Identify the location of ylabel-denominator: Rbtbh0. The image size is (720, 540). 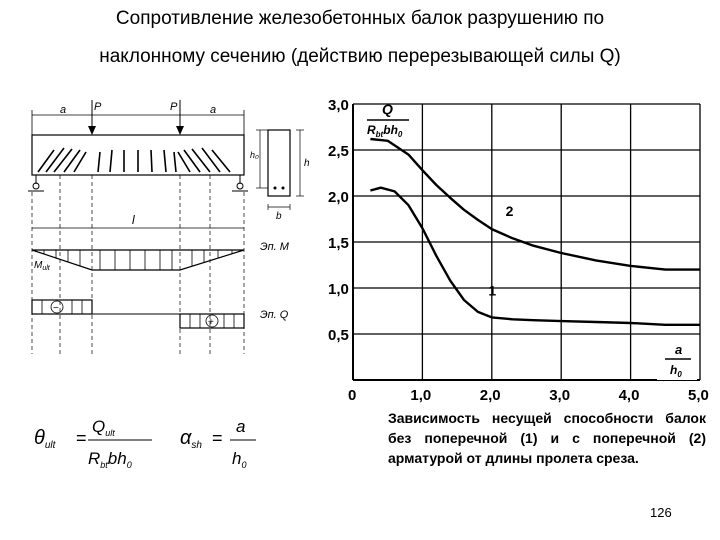
(385, 131).